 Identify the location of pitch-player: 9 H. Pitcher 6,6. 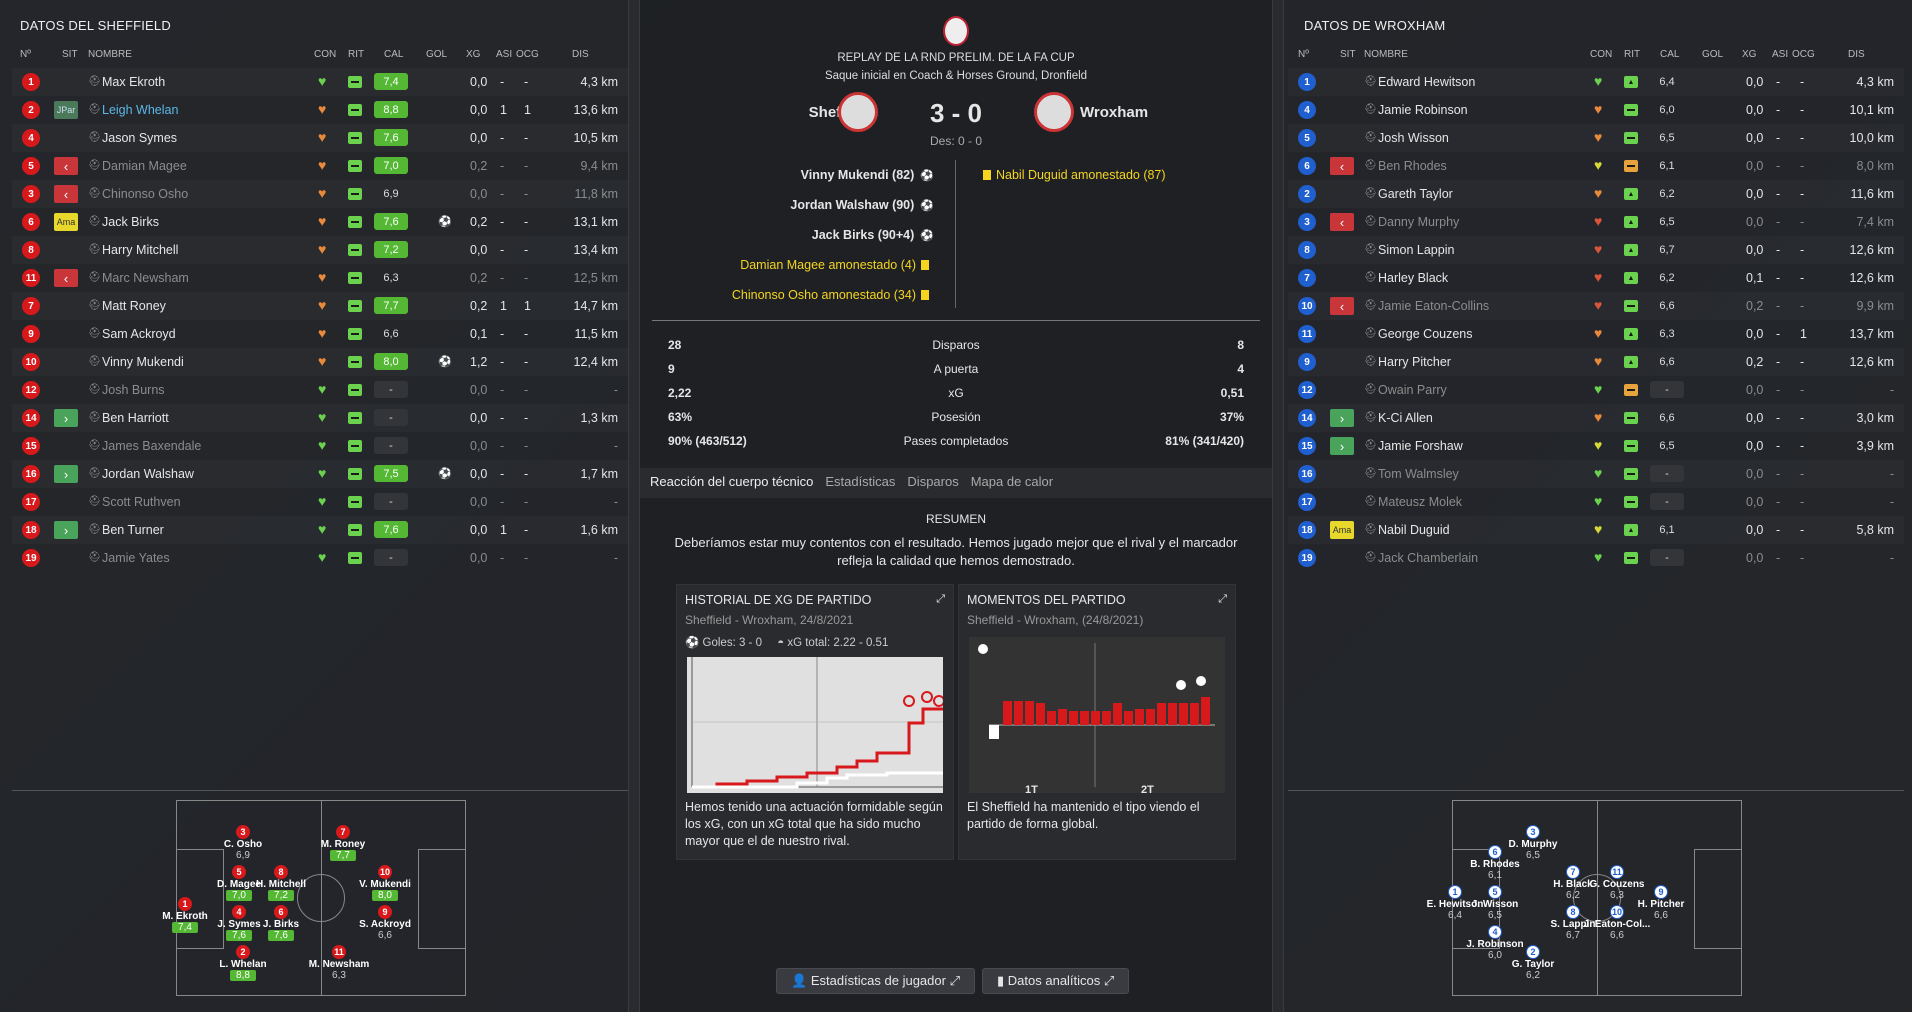
(1661, 903).